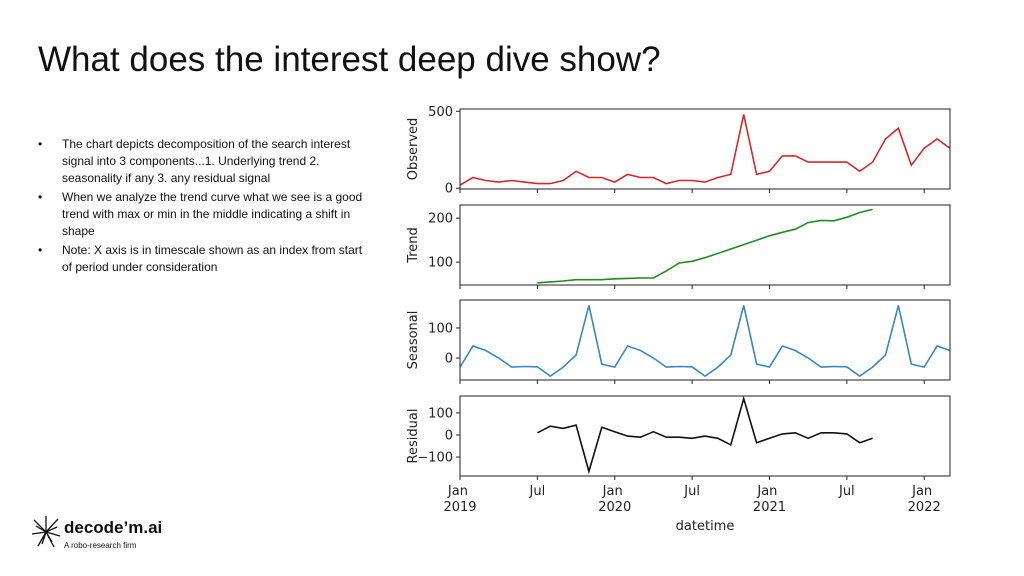  What do you see at coordinates (614, 499) in the screenshot?
I see `x-tick-label: Jan 2020` at bounding box center [614, 499].